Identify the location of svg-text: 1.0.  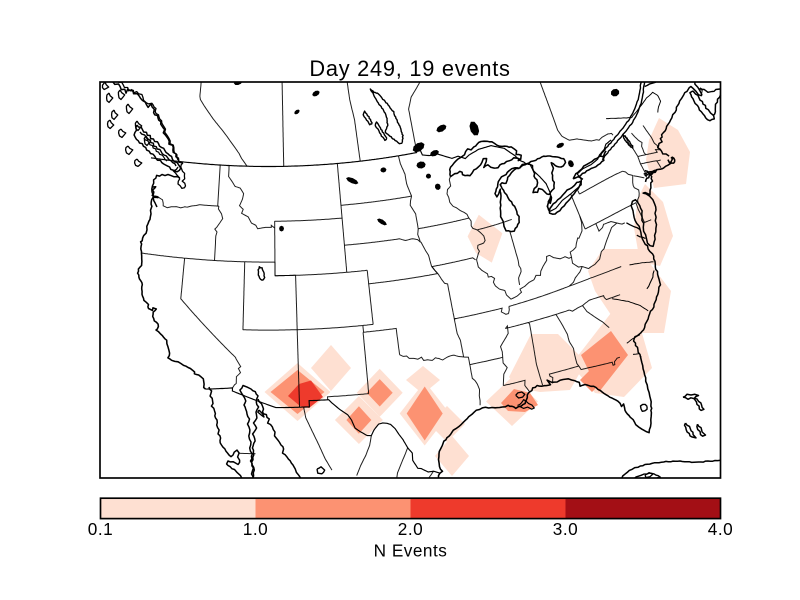
(255, 529).